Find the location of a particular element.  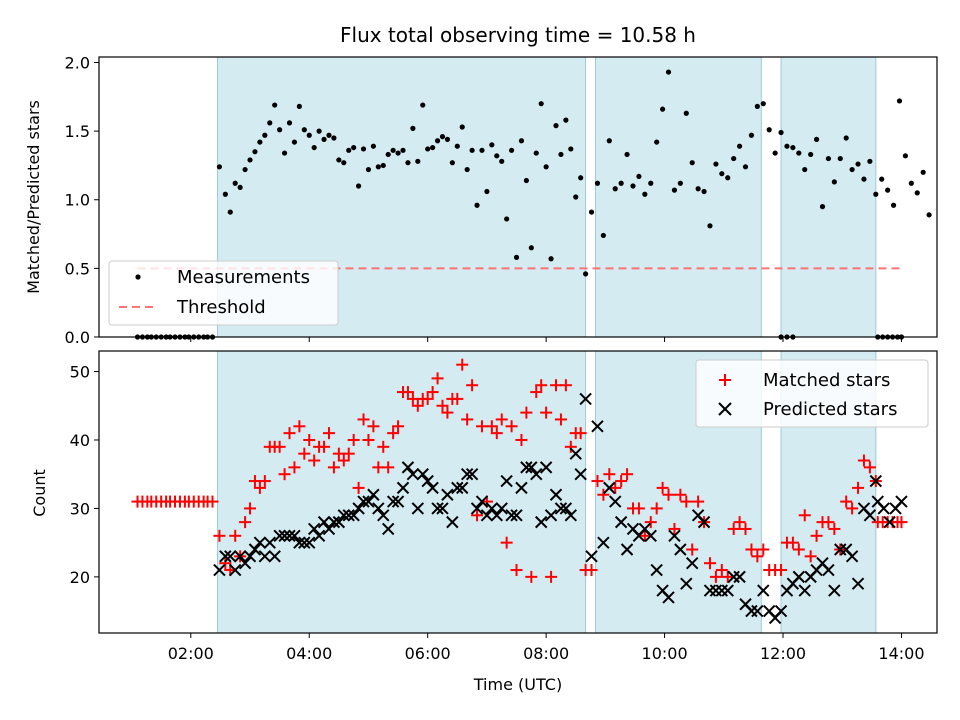

x-axis-label: Time (UTC) is located at coordinates (517, 684).